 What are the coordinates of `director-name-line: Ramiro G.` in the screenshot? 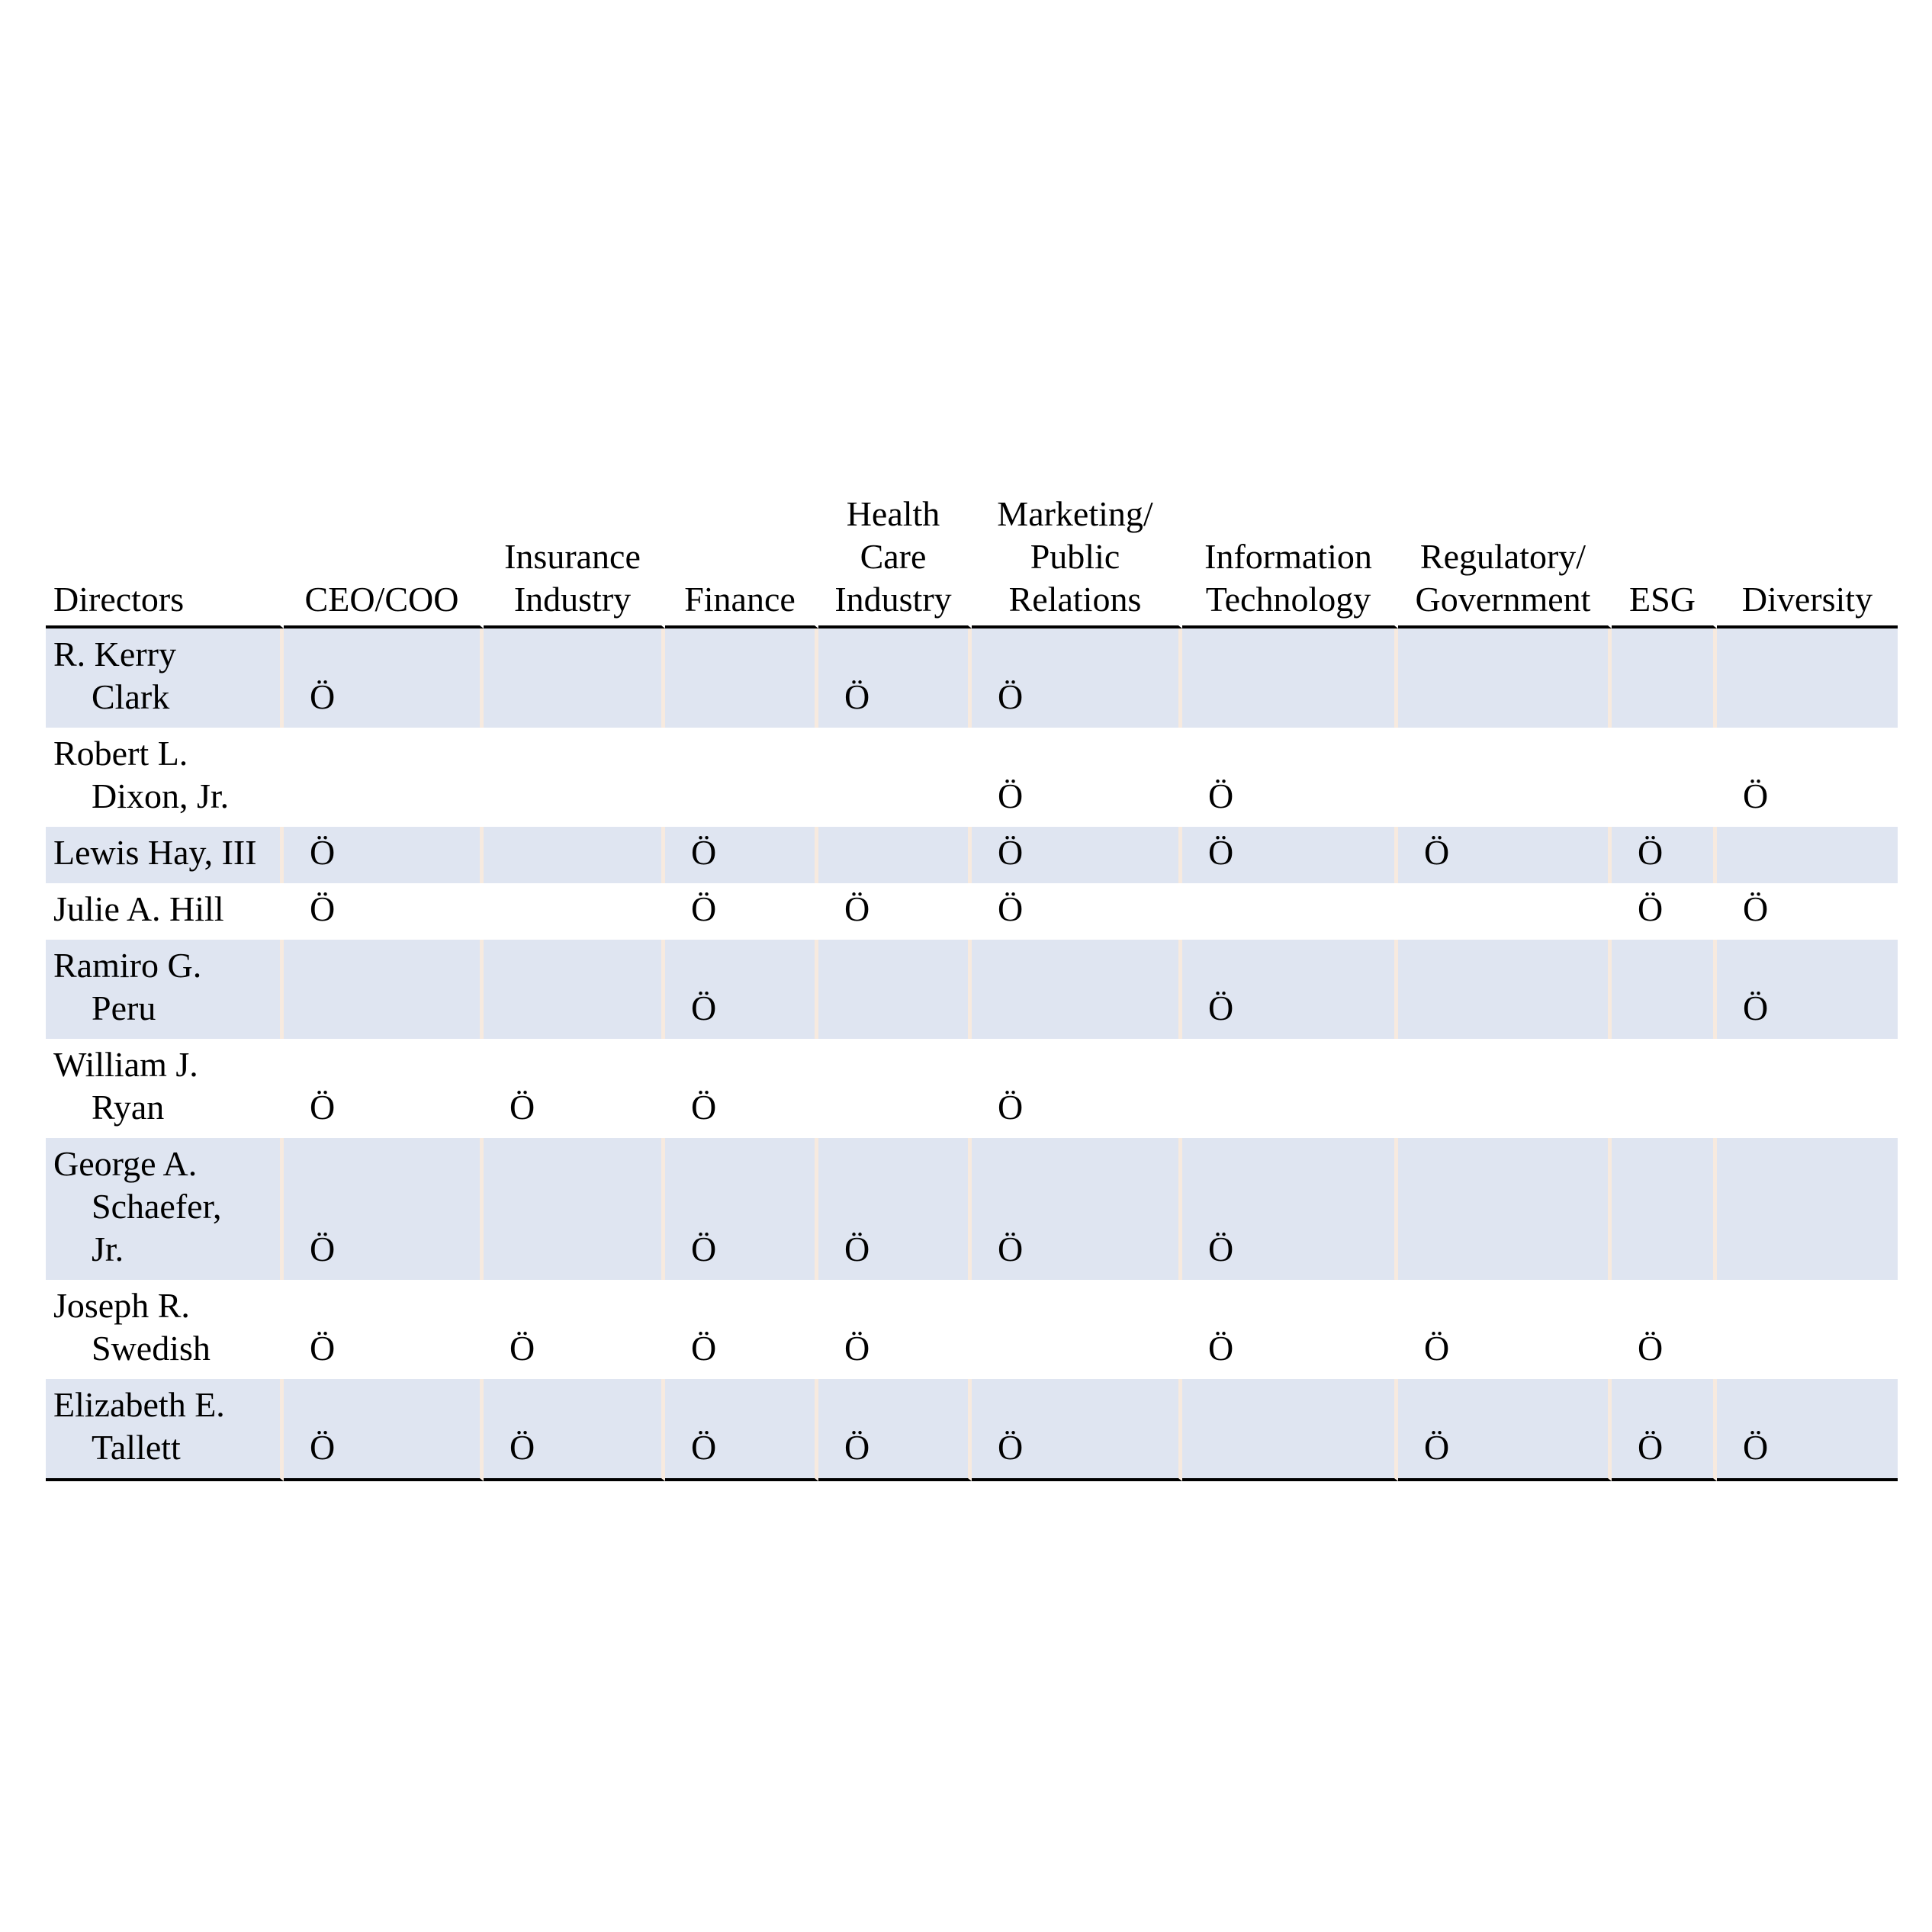 It's located at (127, 965).